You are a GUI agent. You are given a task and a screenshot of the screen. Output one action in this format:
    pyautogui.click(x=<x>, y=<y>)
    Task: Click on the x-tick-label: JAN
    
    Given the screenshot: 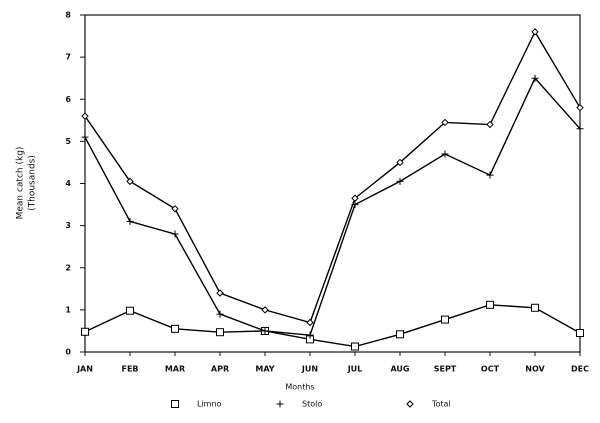 What is the action you would take?
    pyautogui.click(x=84, y=369)
    